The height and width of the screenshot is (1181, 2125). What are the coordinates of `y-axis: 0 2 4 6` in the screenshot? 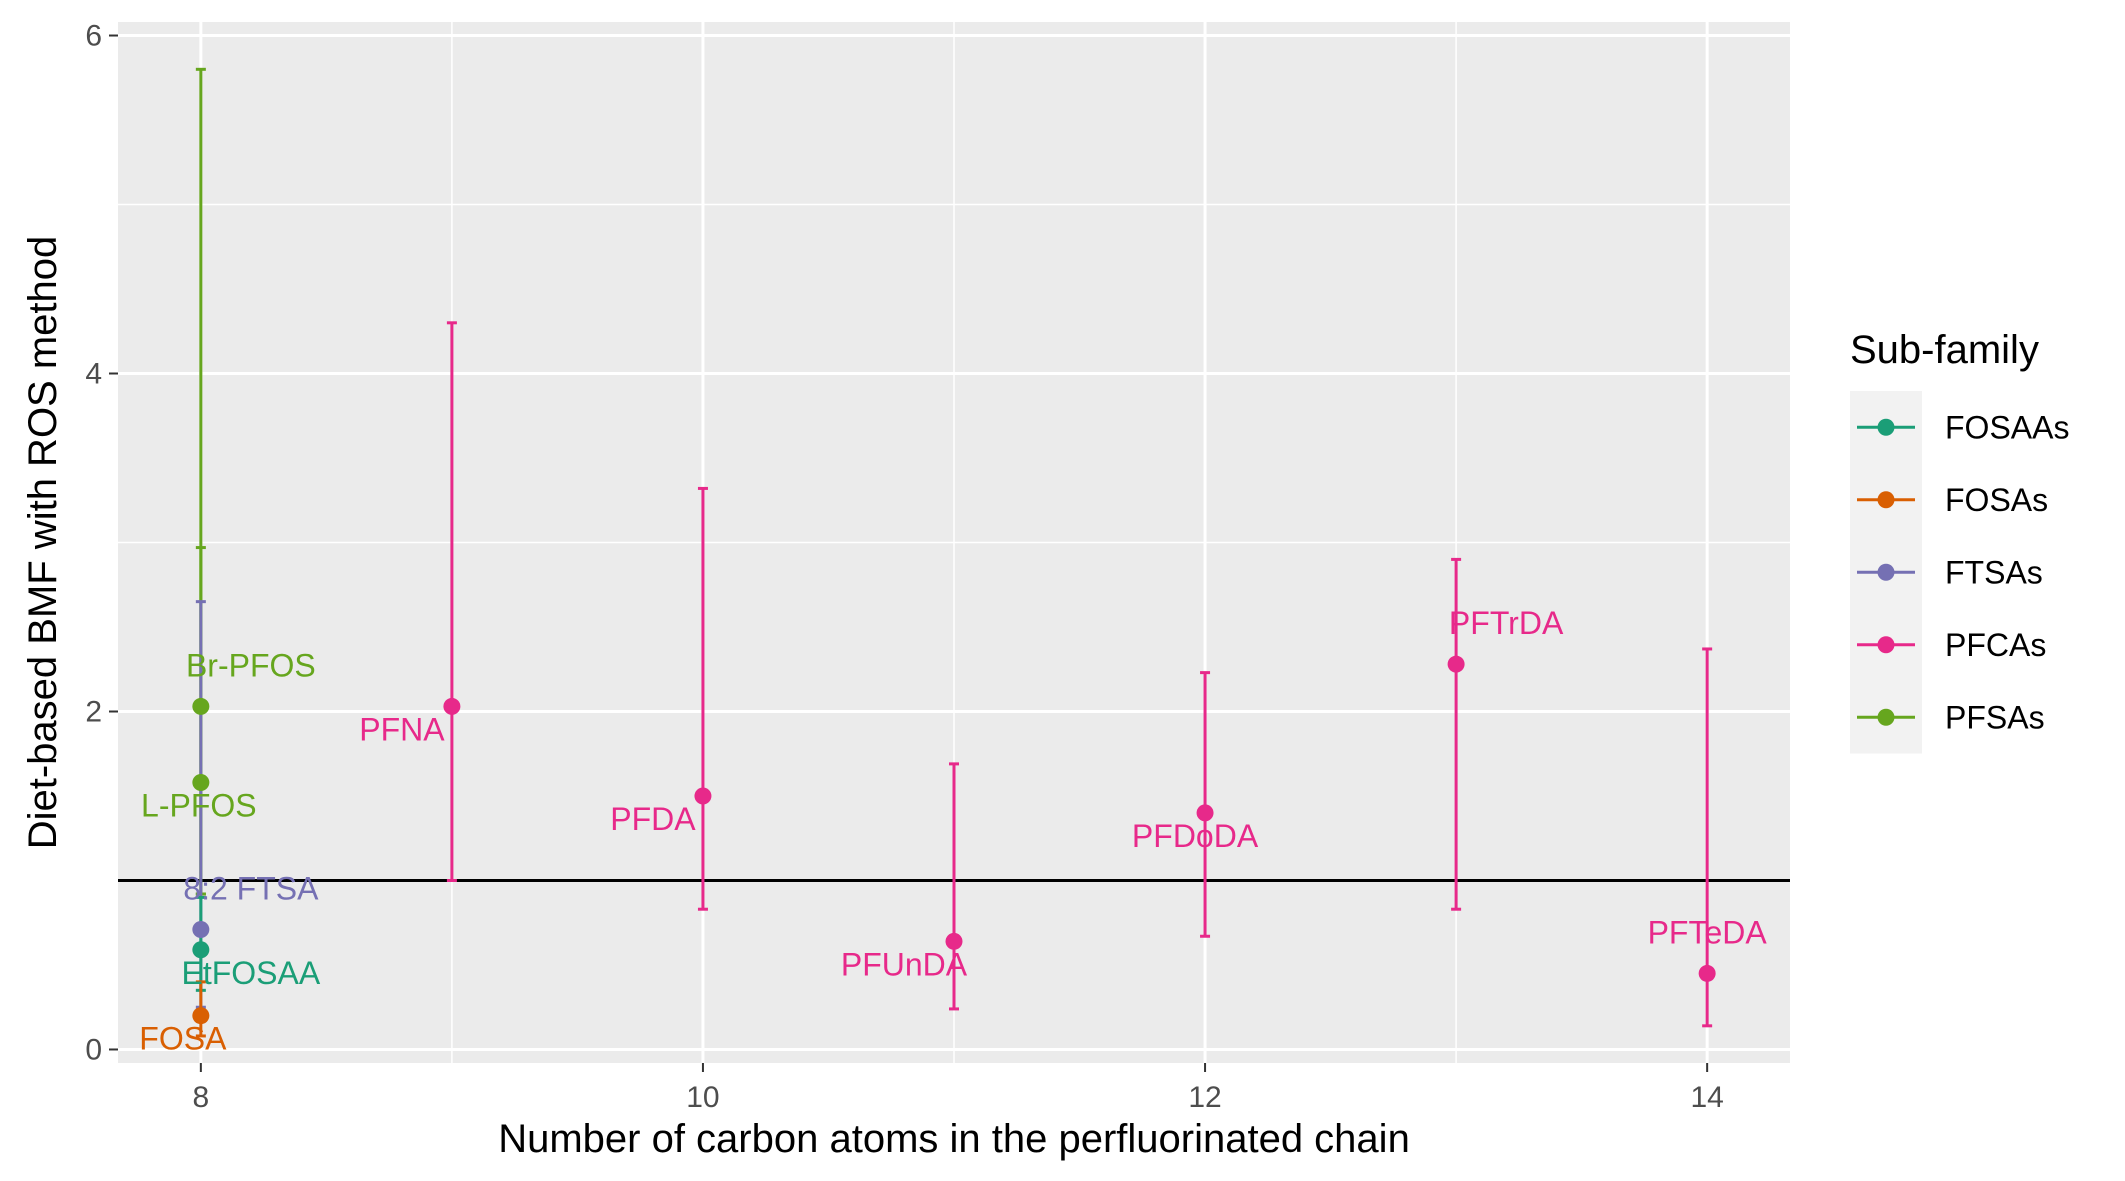 It's located at (101, 543).